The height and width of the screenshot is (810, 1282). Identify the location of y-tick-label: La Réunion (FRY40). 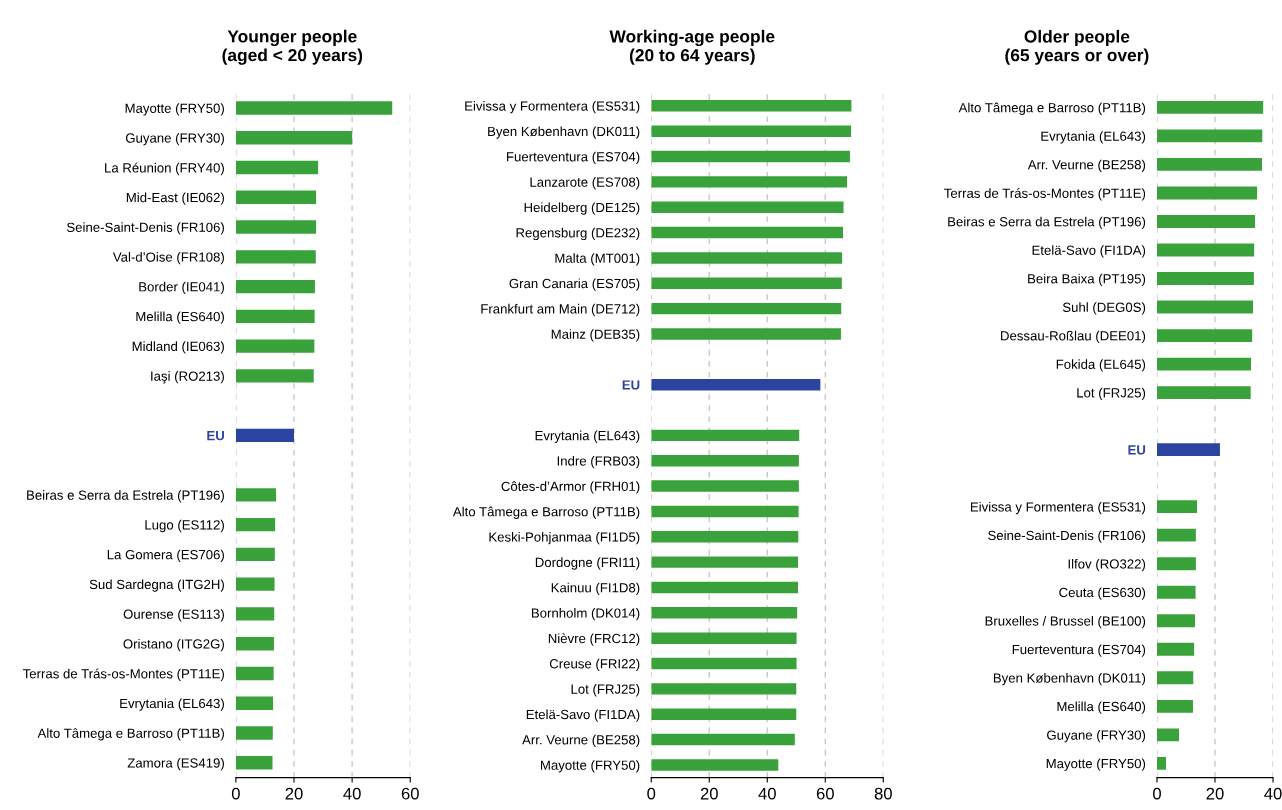
(164, 169).